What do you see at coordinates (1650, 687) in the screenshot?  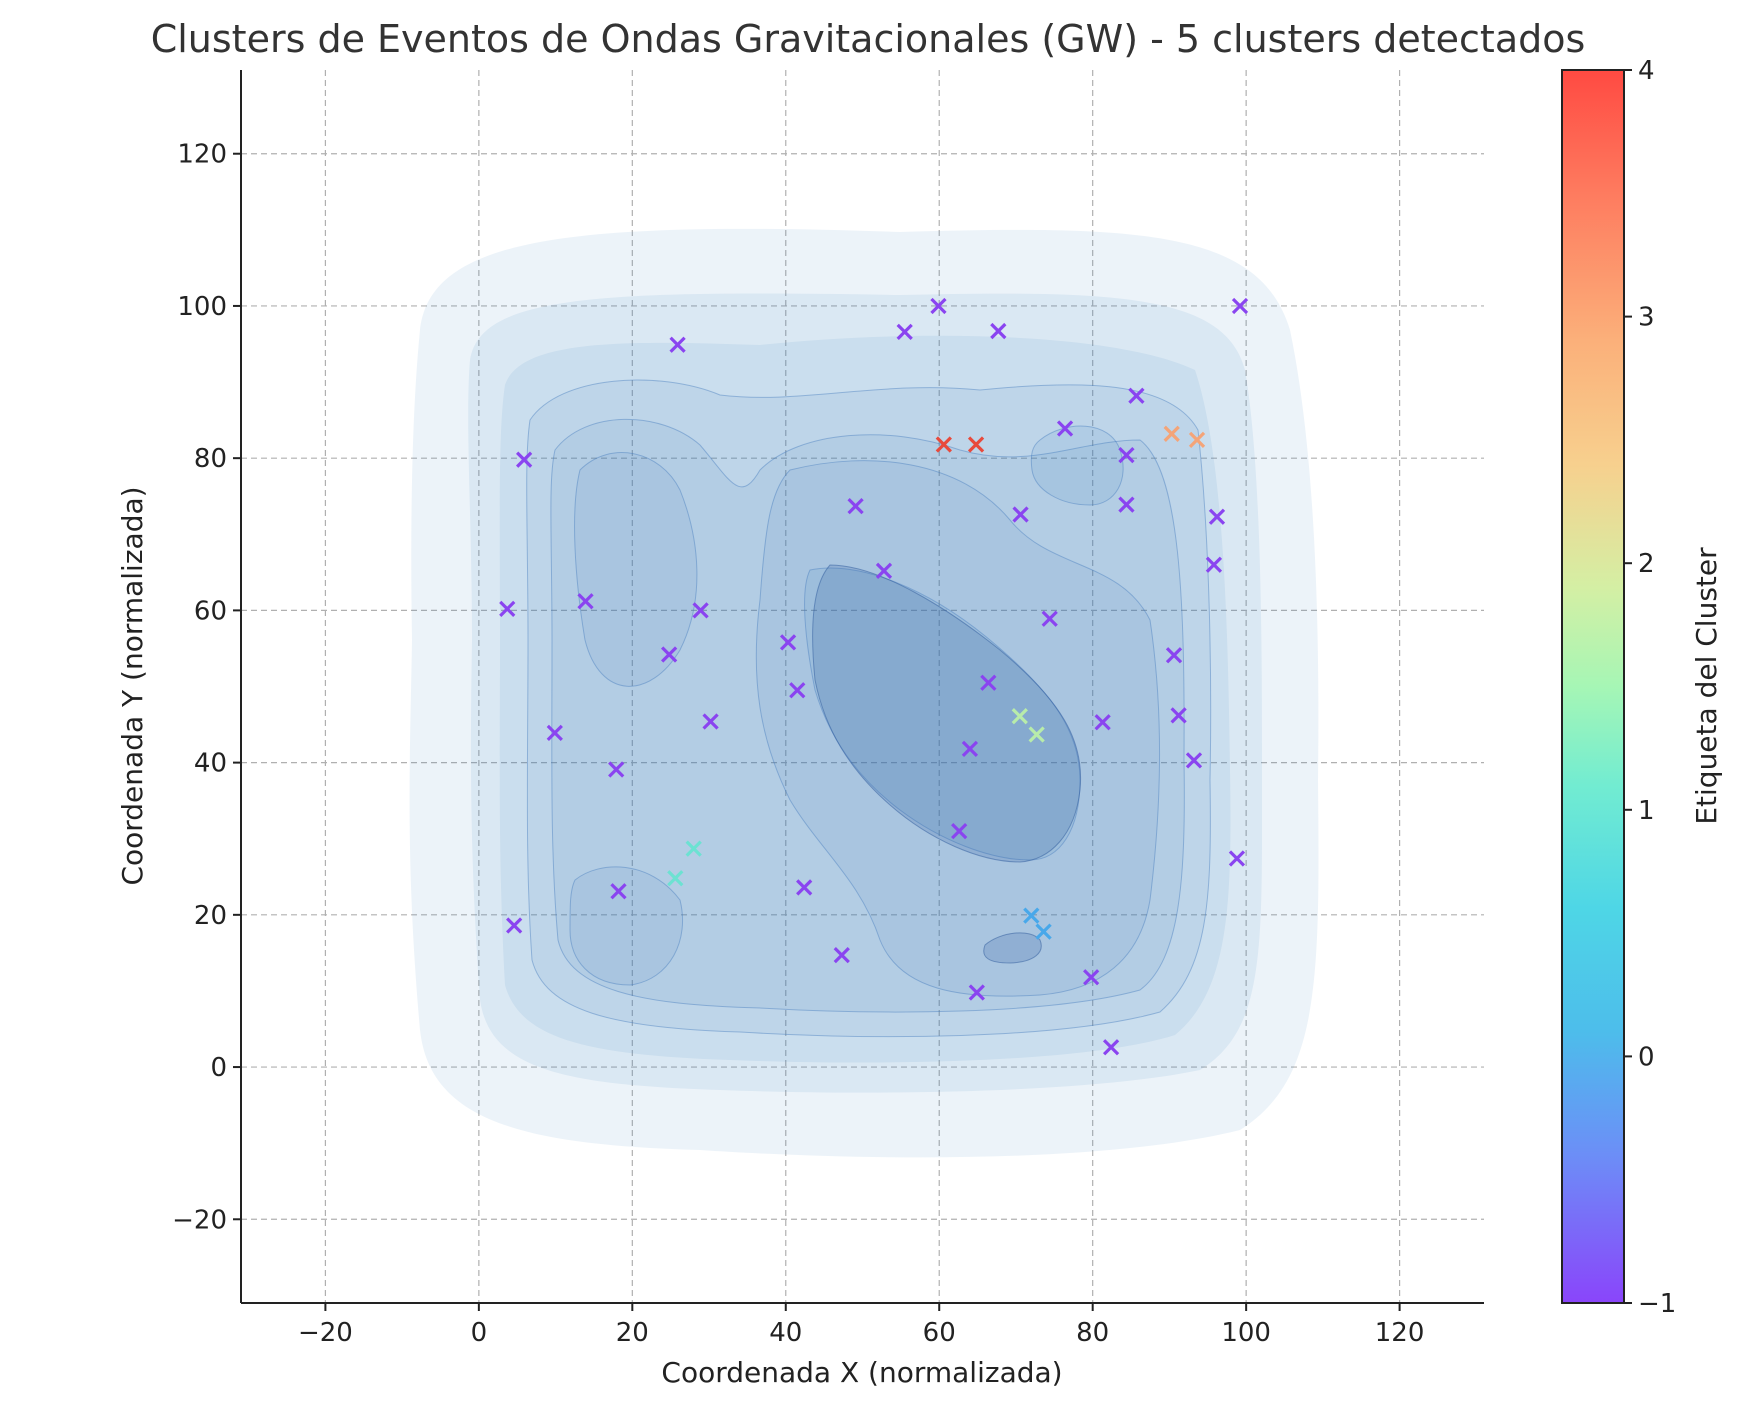 I see `colorbar-ticks: −1 0 1 2 3 4` at bounding box center [1650, 687].